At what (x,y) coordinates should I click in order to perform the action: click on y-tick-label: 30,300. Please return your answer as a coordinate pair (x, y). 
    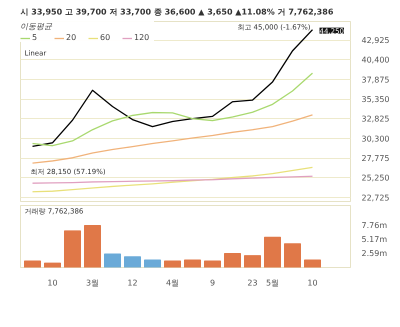
    Looking at the image, I should click on (376, 139).